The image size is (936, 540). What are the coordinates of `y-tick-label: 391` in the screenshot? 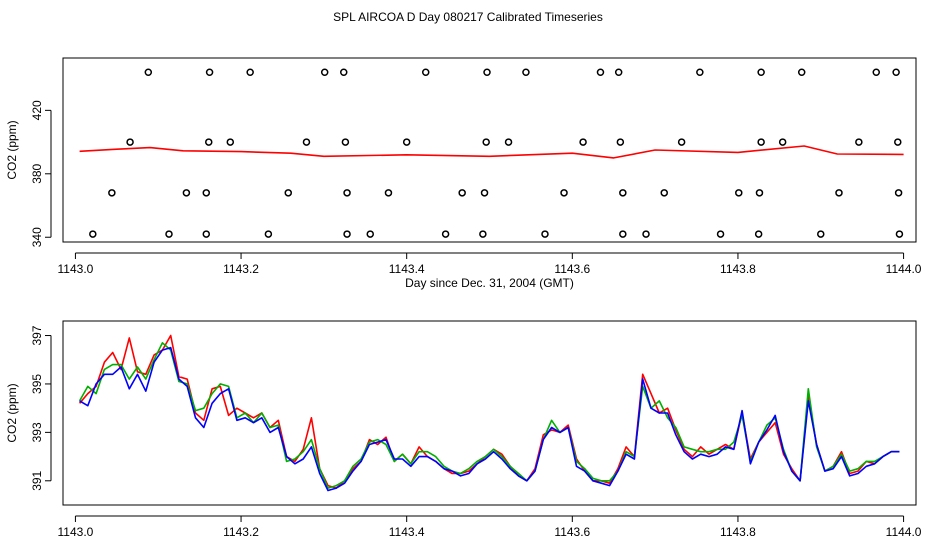 It's located at (37, 480).